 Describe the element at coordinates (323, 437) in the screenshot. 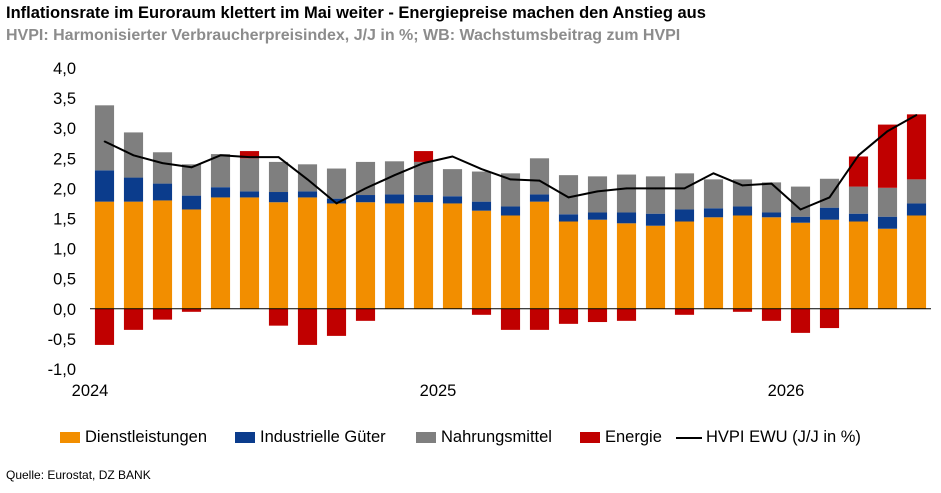

I see `legend-label-industrielle-gueter: Industrielle Güter` at that location.